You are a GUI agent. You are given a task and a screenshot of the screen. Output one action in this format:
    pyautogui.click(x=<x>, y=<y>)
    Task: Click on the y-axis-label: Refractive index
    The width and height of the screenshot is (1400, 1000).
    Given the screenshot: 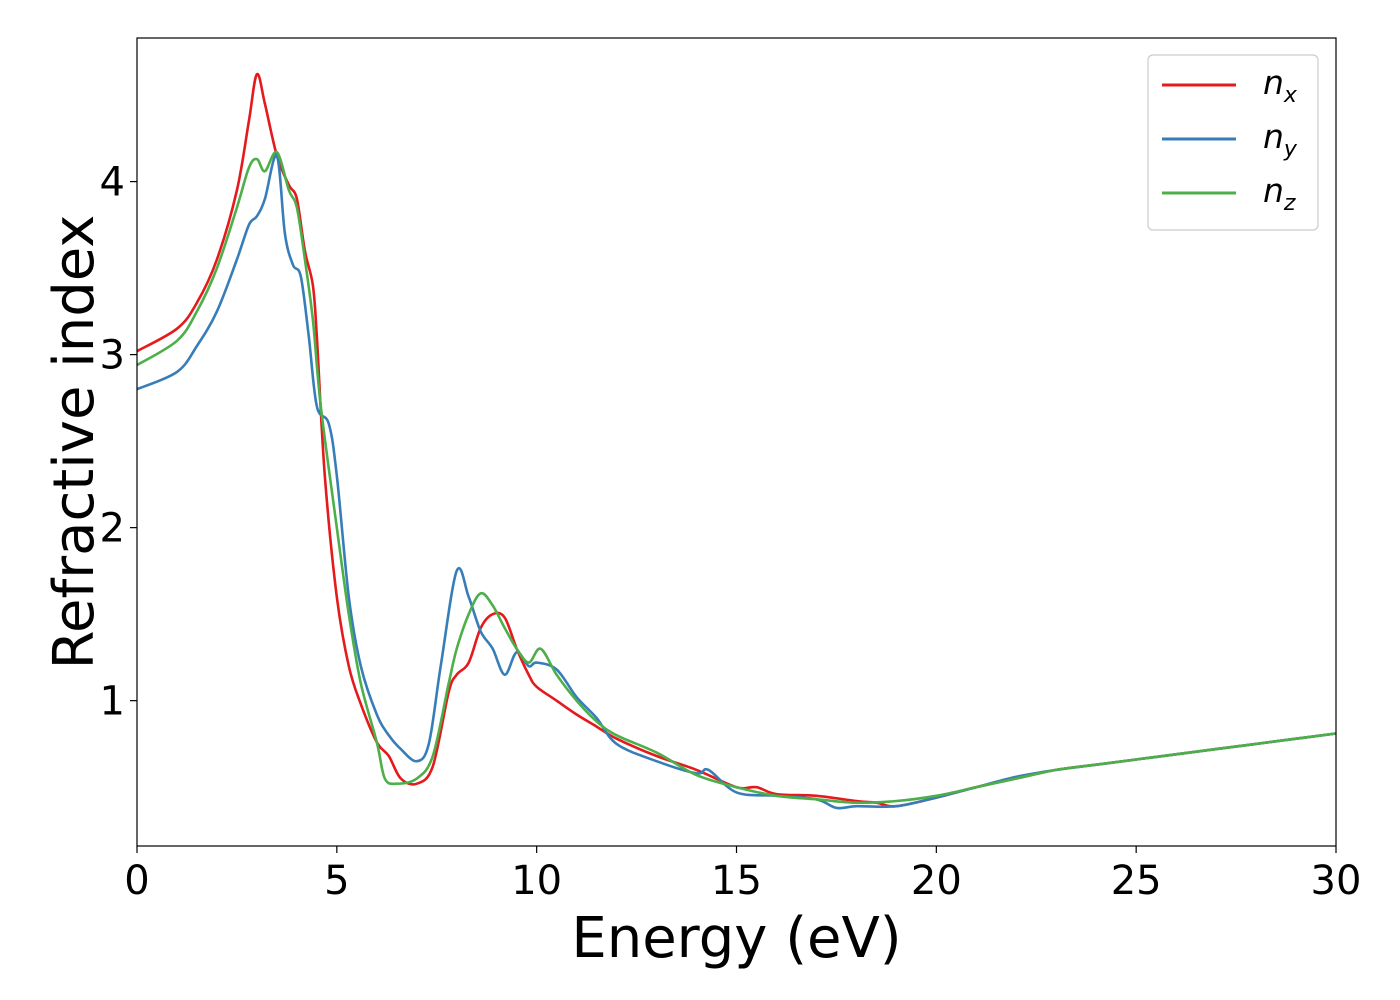 What is the action you would take?
    pyautogui.click(x=74, y=442)
    